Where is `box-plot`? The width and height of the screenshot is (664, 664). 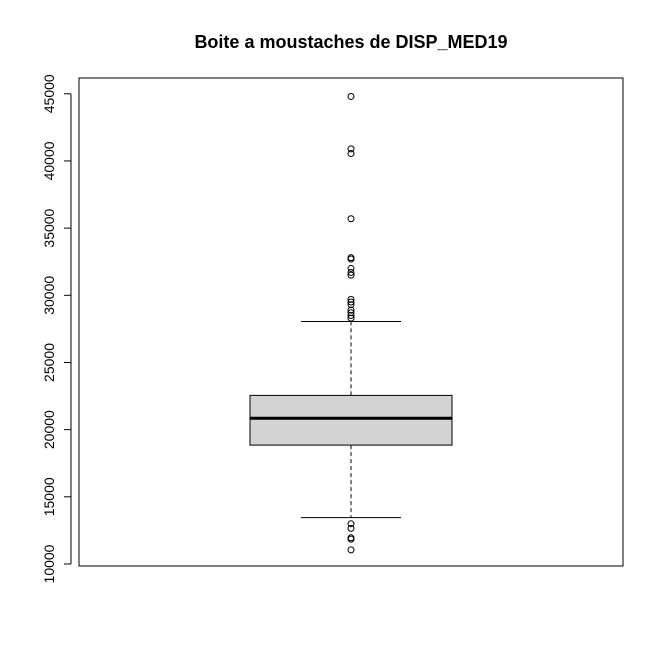 box-plot is located at coordinates (351, 419).